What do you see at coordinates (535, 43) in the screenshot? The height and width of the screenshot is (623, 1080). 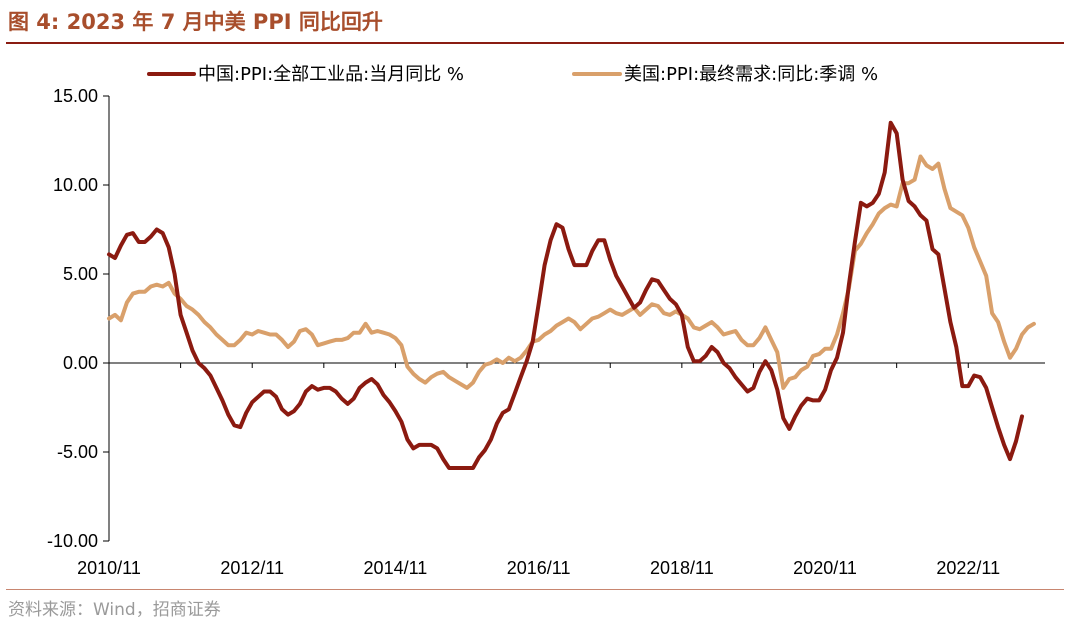 I see `title-rule` at bounding box center [535, 43].